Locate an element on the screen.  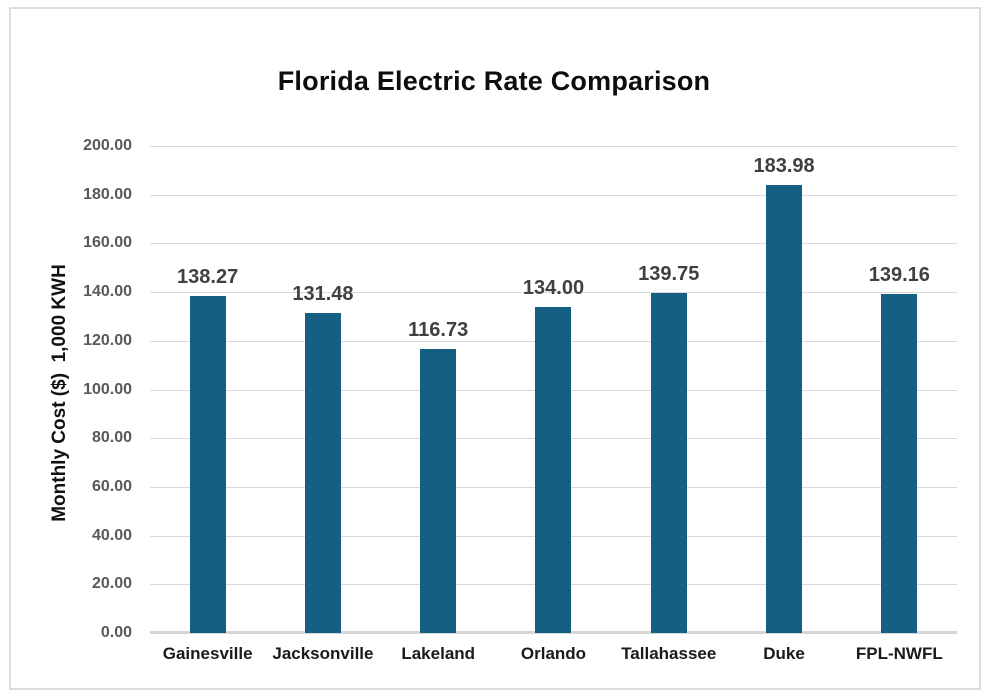
bar-slot: 131.48 is located at coordinates (322, 389).